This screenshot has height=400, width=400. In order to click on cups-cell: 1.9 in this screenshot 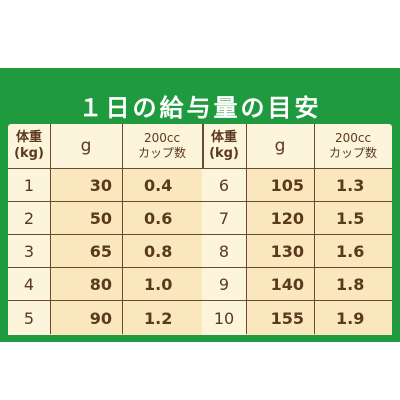, I will do `click(353, 318)`.